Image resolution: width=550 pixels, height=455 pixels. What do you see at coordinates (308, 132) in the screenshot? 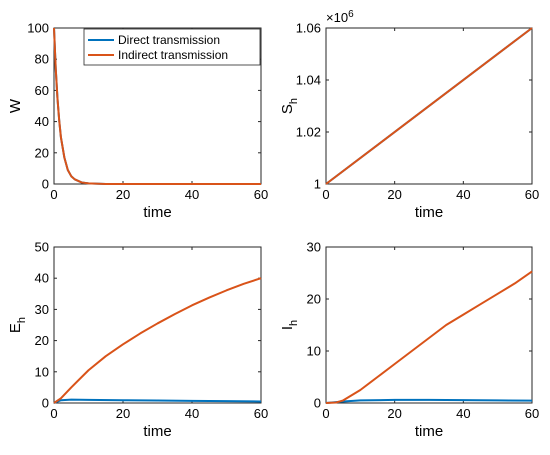
I see `y-tick-label: 1.02` at bounding box center [308, 132].